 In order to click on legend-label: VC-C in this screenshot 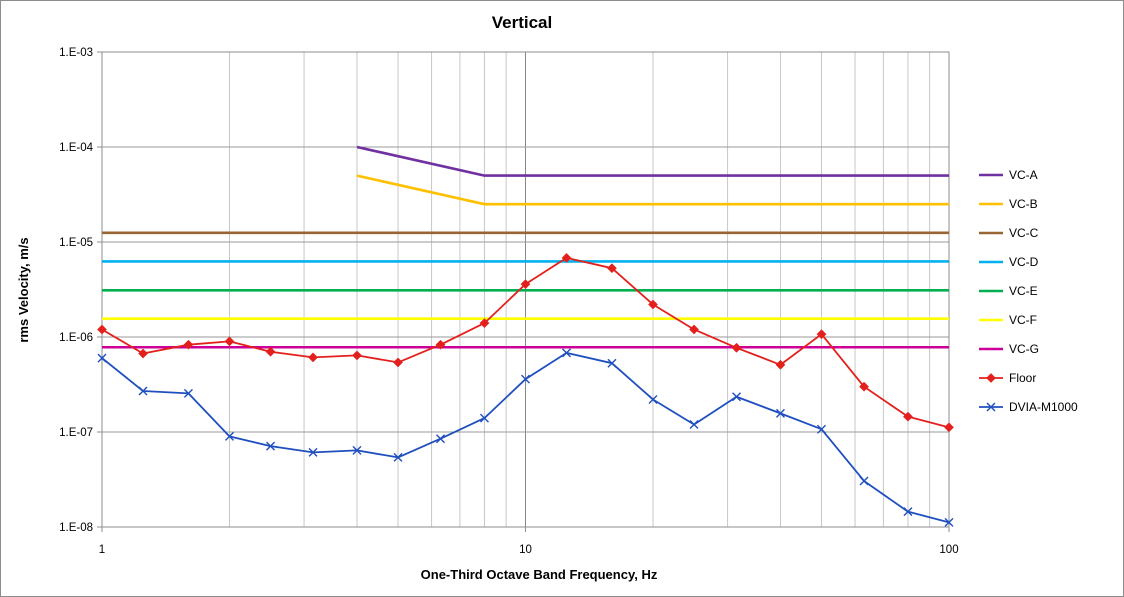, I will do `click(1024, 233)`.